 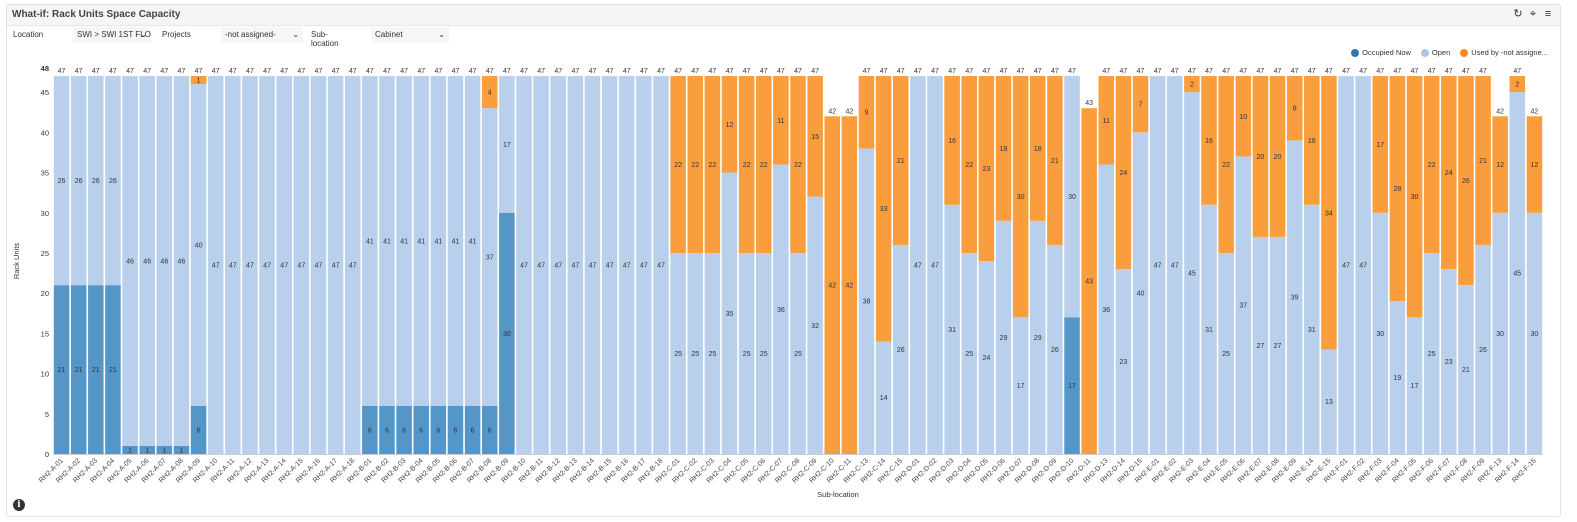 What do you see at coordinates (262, 35) in the screenshot?
I see `projects-select: -not assigned- ⌄` at bounding box center [262, 35].